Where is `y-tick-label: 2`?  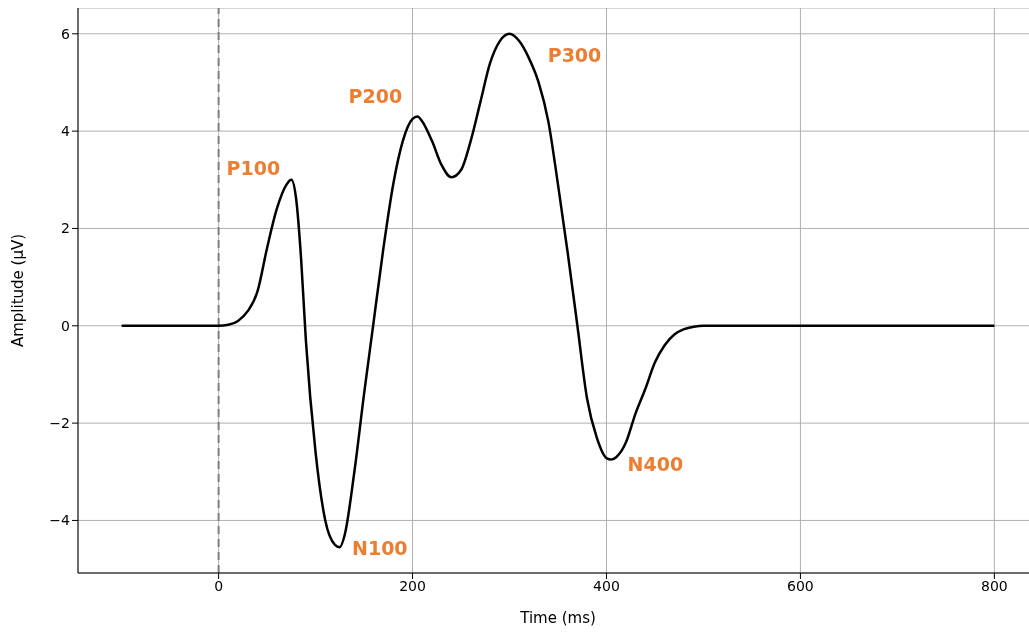
y-tick-label: 2 is located at coordinates (65, 228).